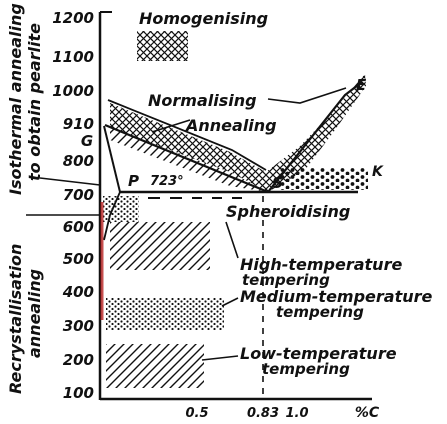  Describe the element at coordinates (202, 100) in the screenshot. I see `normalising-label: Normalising` at that location.